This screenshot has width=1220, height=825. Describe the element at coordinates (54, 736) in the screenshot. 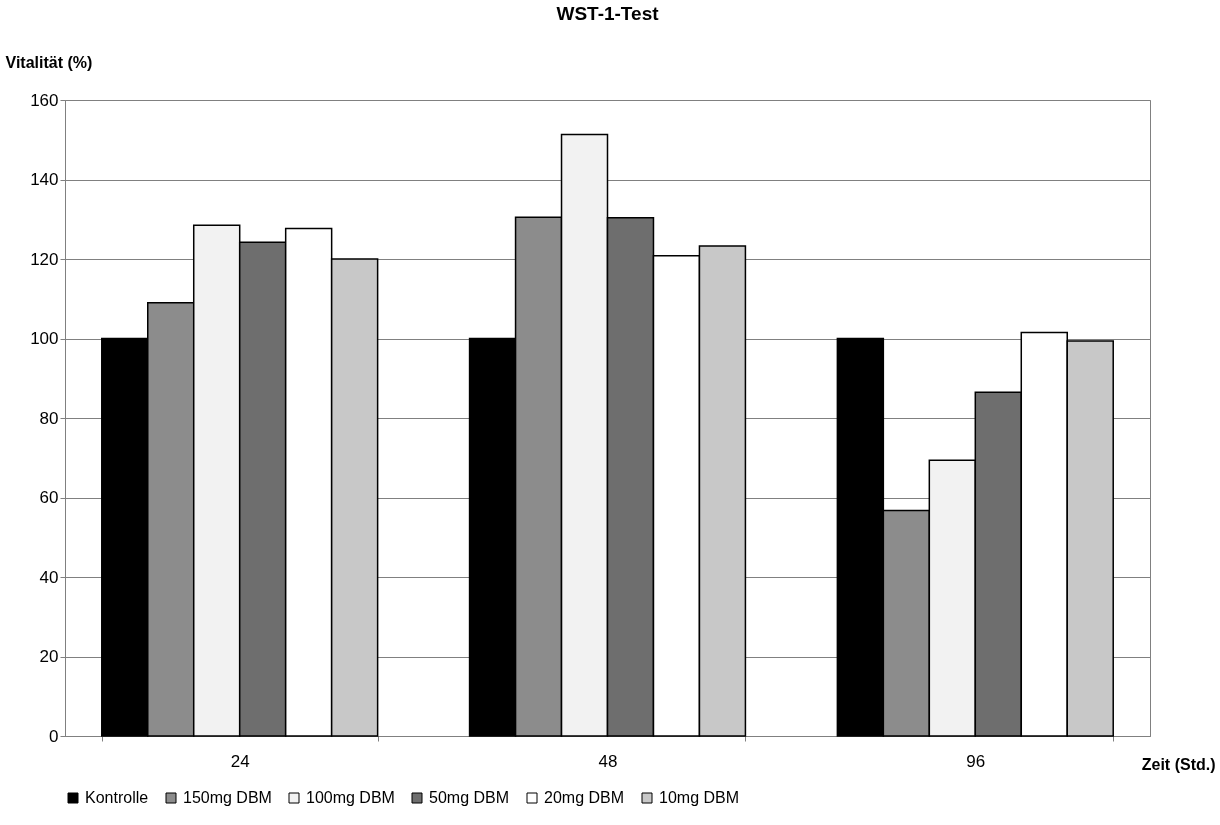

I see `y-tick-label: 0` at that location.